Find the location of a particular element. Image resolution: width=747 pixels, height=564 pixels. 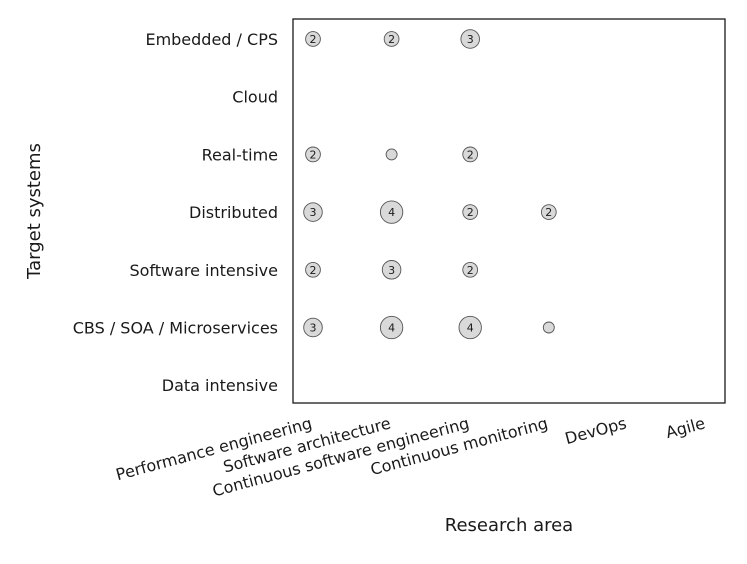

point-label-continuous-monitoring-distributed: 2 is located at coordinates (548, 212).